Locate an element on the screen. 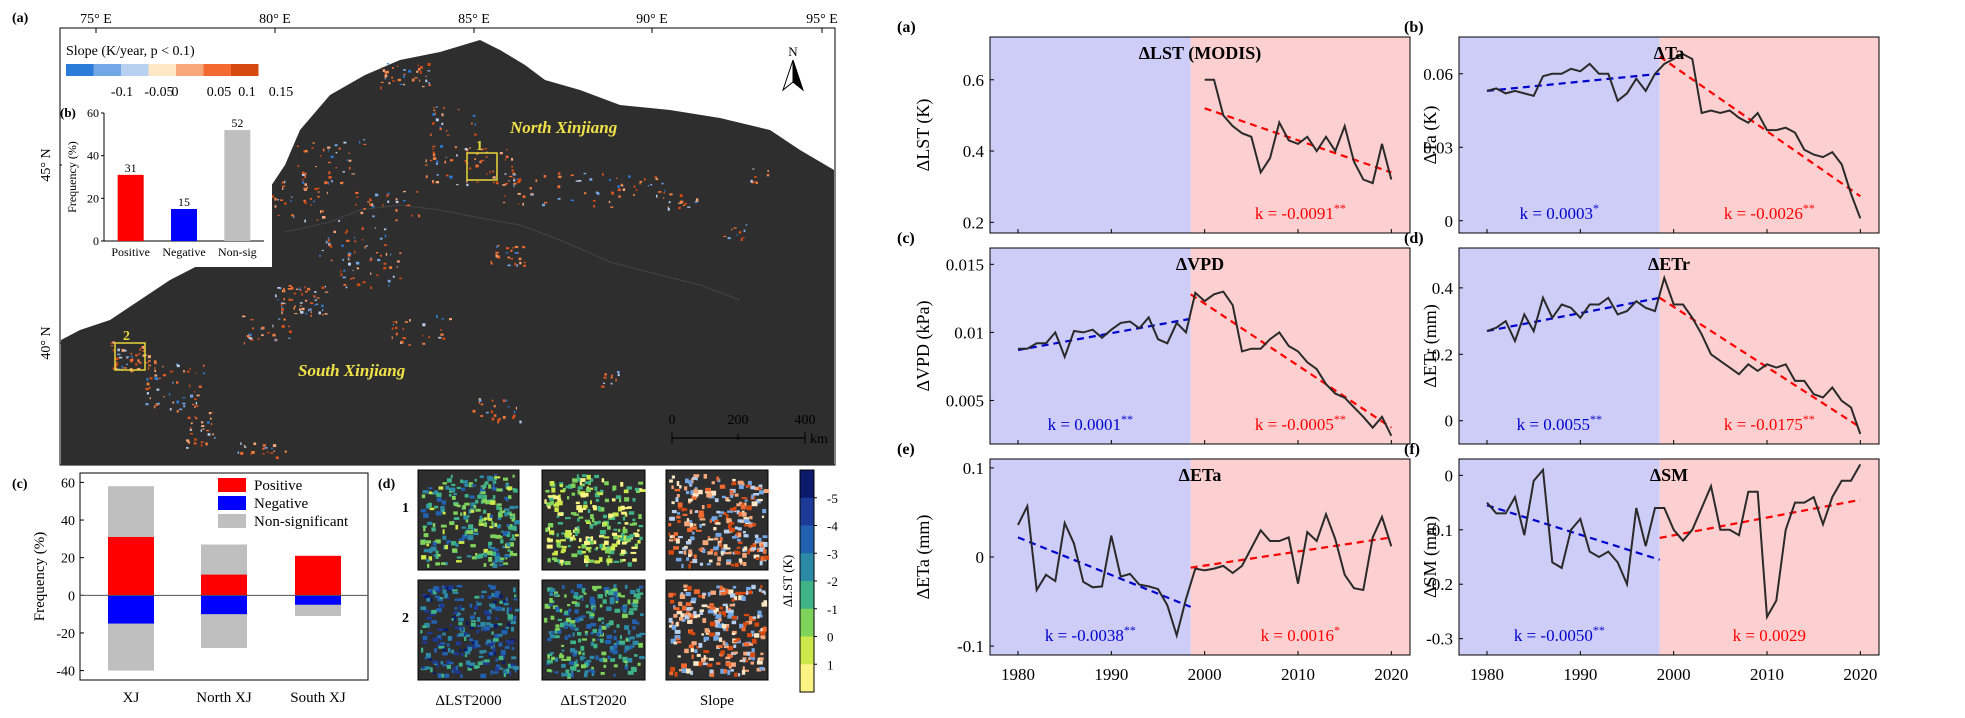 The width and height of the screenshot is (1965, 718). period-late-background is located at coordinates (1300, 135).